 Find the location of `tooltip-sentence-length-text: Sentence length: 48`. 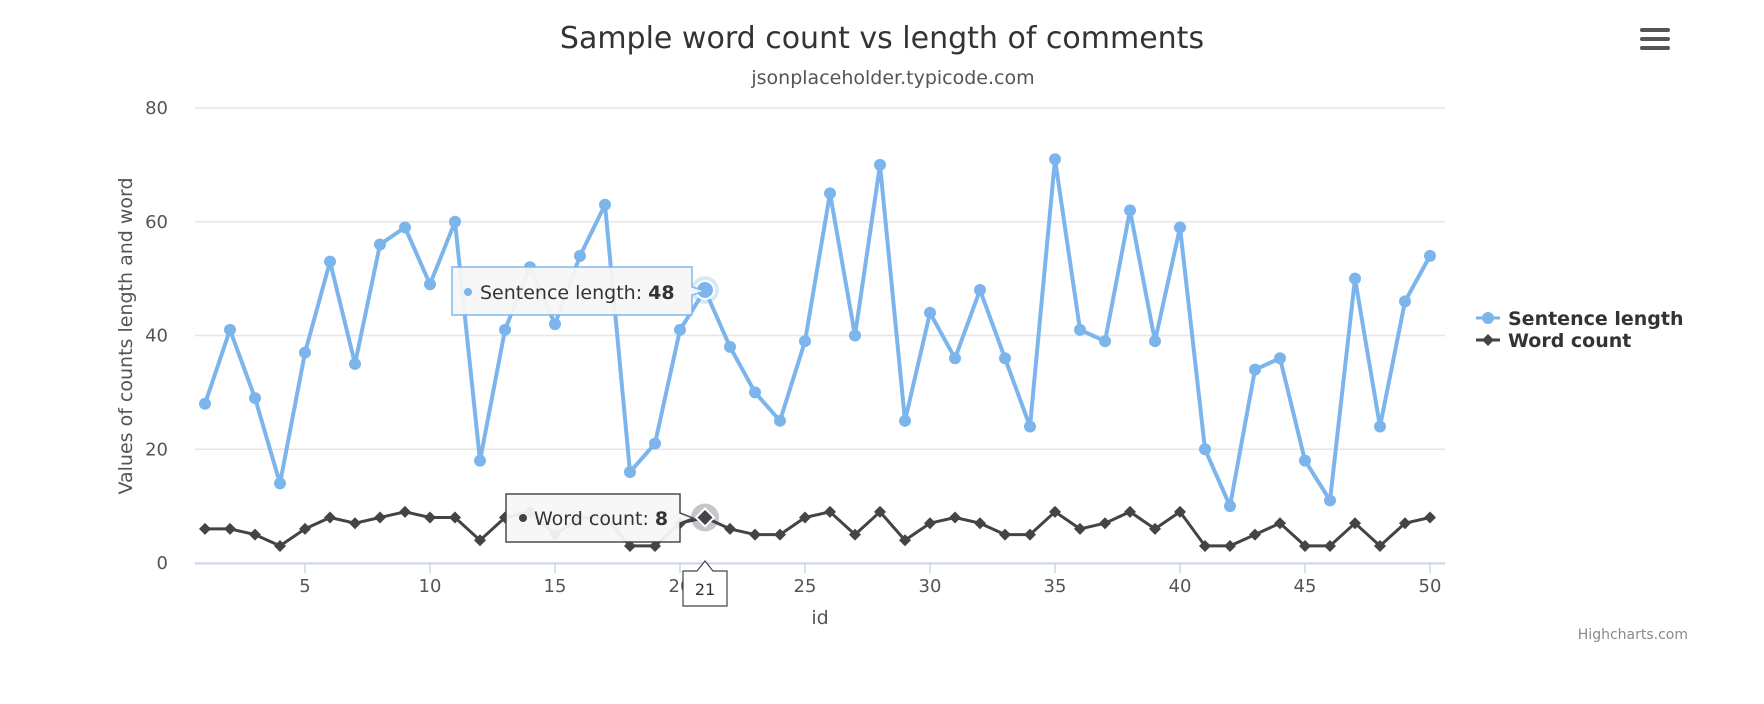

tooltip-sentence-length-text: Sentence length: 48 is located at coordinates (577, 293).